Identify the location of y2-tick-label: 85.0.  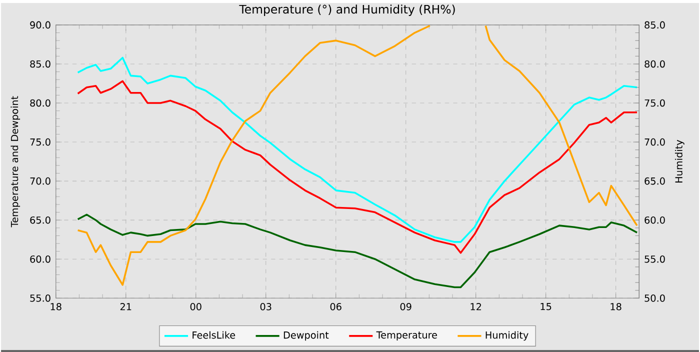
(654, 25).